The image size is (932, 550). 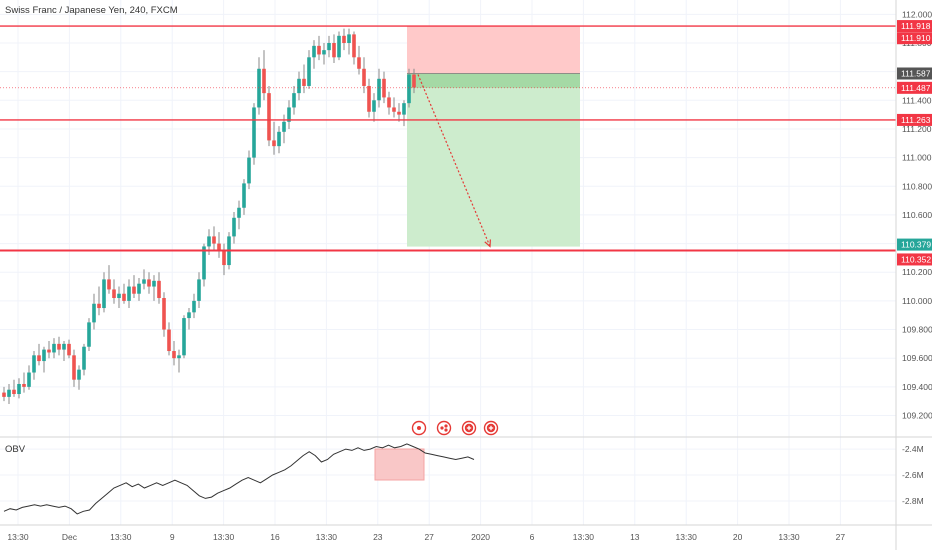 I want to click on y-tick-label: 109.400, so click(x=917, y=387).